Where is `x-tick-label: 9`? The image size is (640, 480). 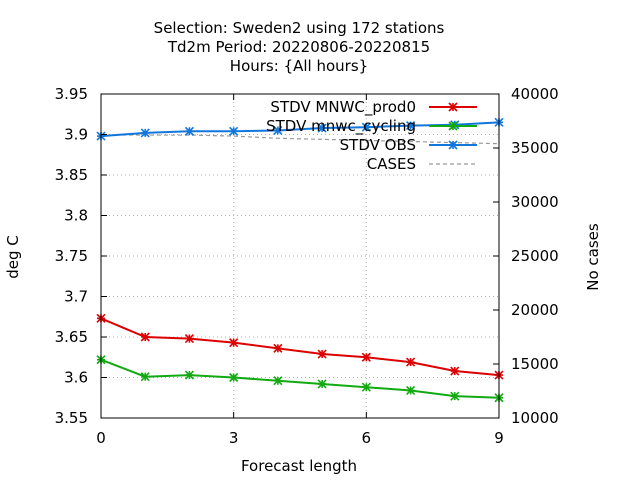
x-tick-label: 9 is located at coordinates (499, 438).